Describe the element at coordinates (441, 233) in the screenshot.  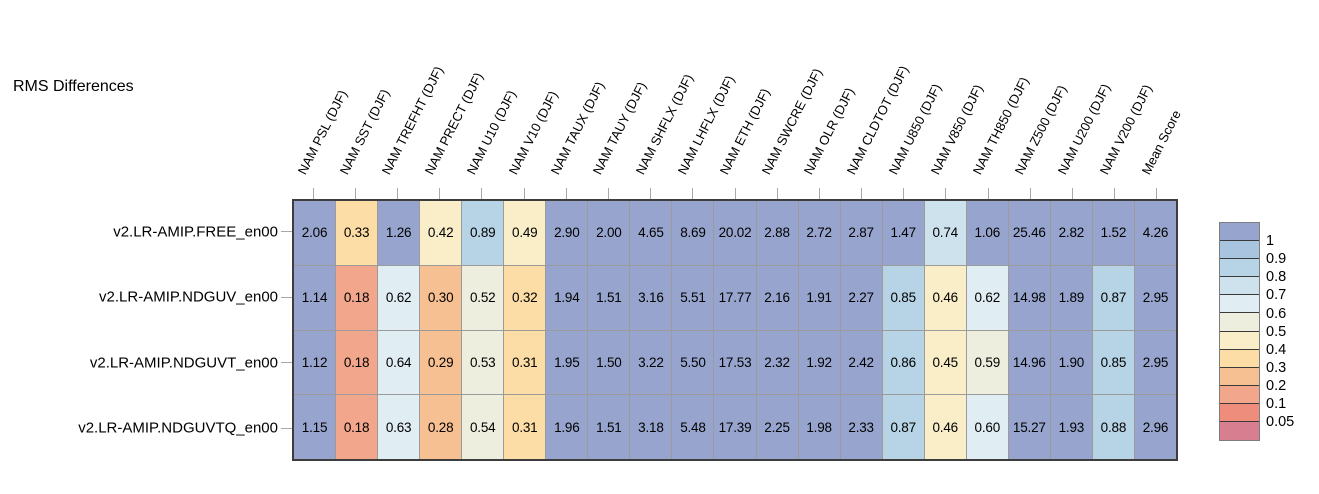
I see `heatmap-cell: 0.42` at that location.